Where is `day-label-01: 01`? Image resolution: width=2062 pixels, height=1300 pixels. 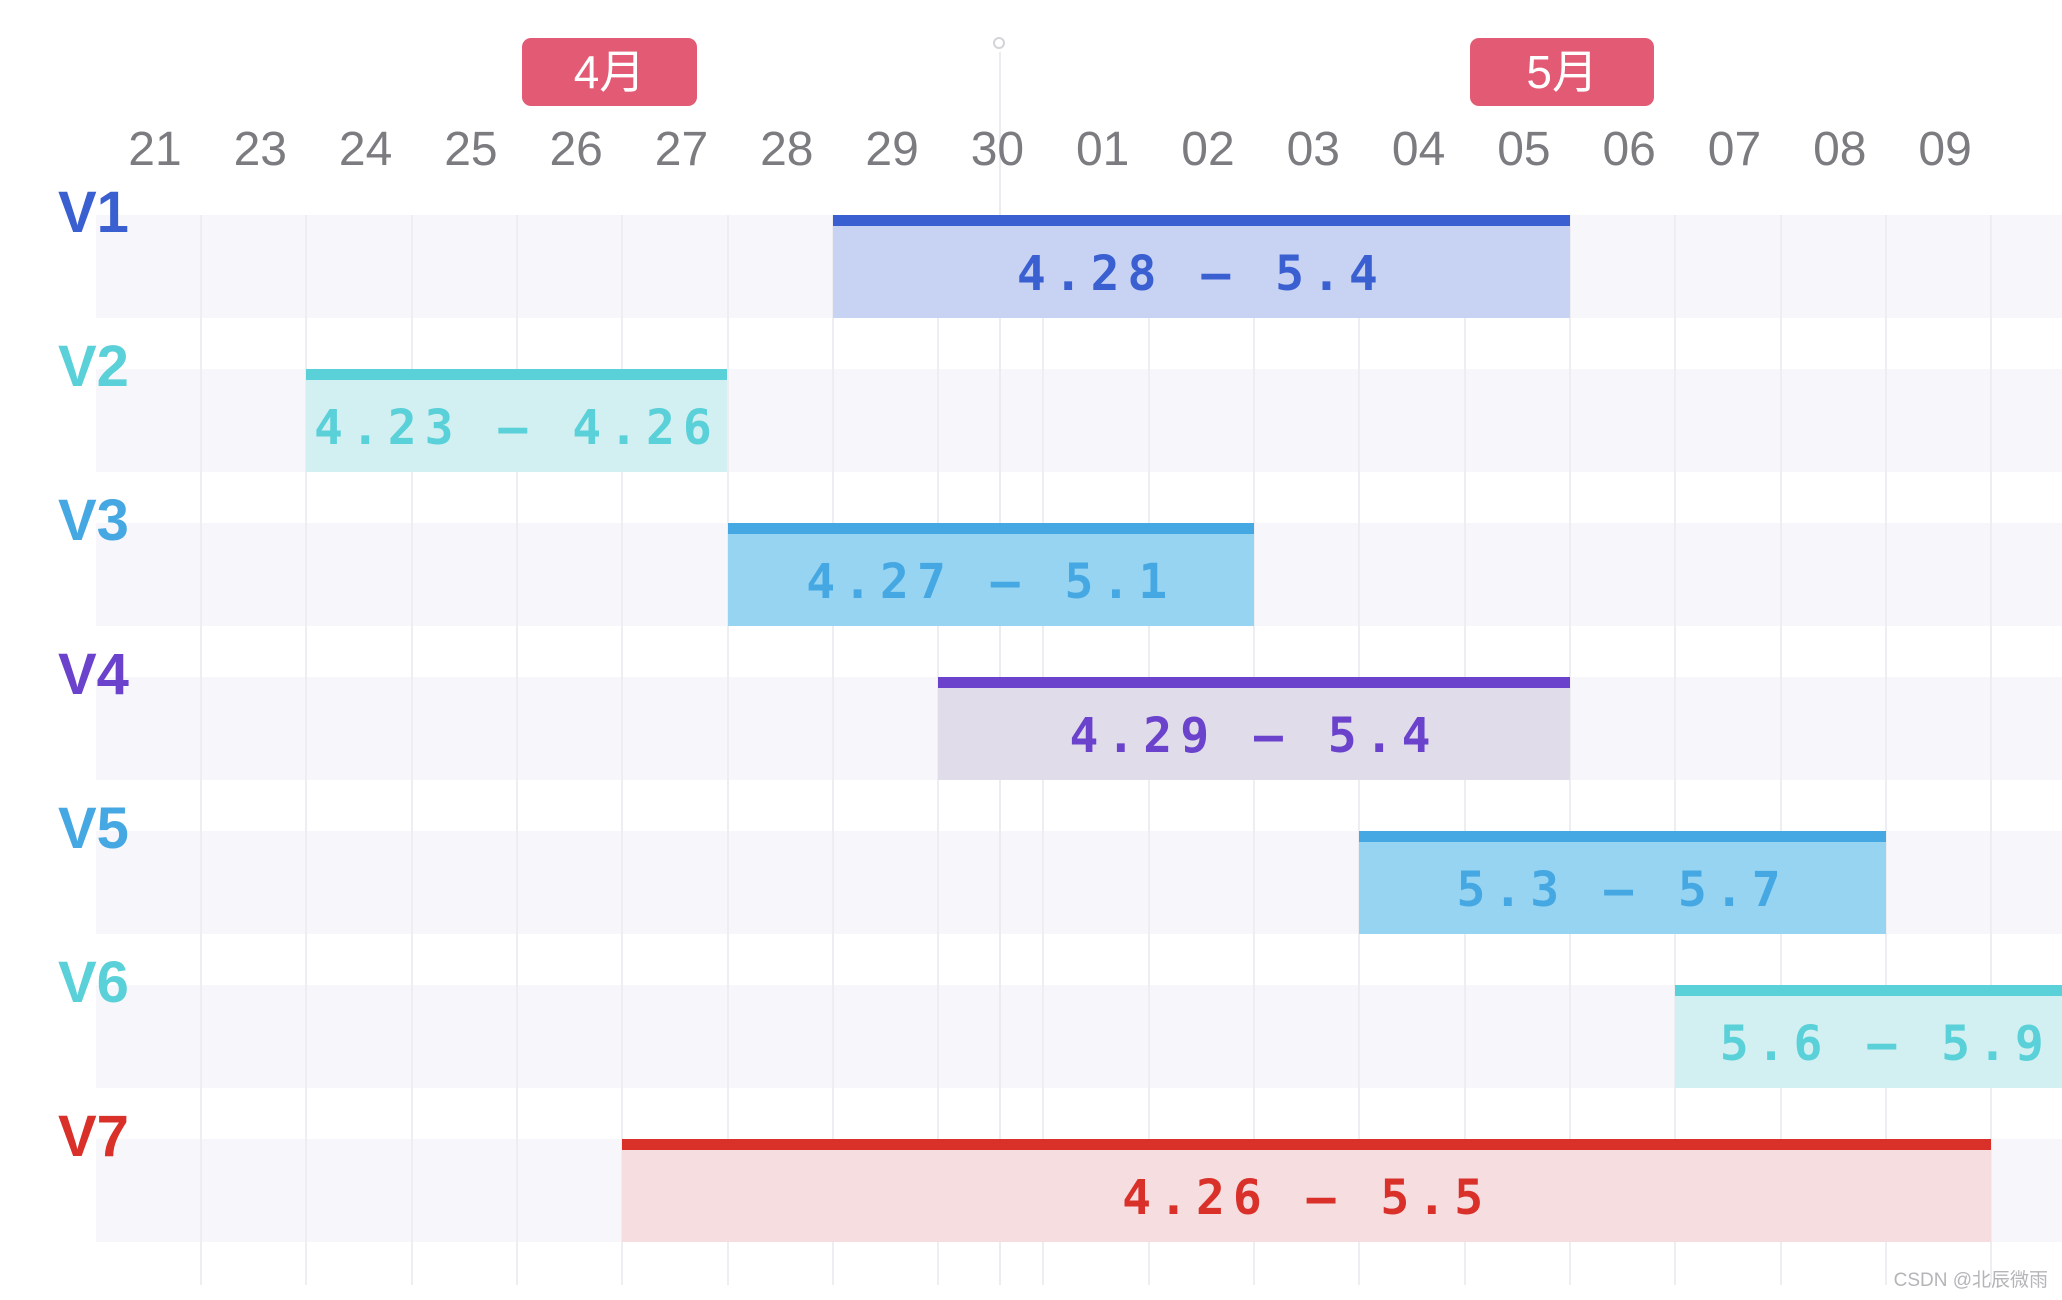
day-label-01: 01 is located at coordinates (1102, 149).